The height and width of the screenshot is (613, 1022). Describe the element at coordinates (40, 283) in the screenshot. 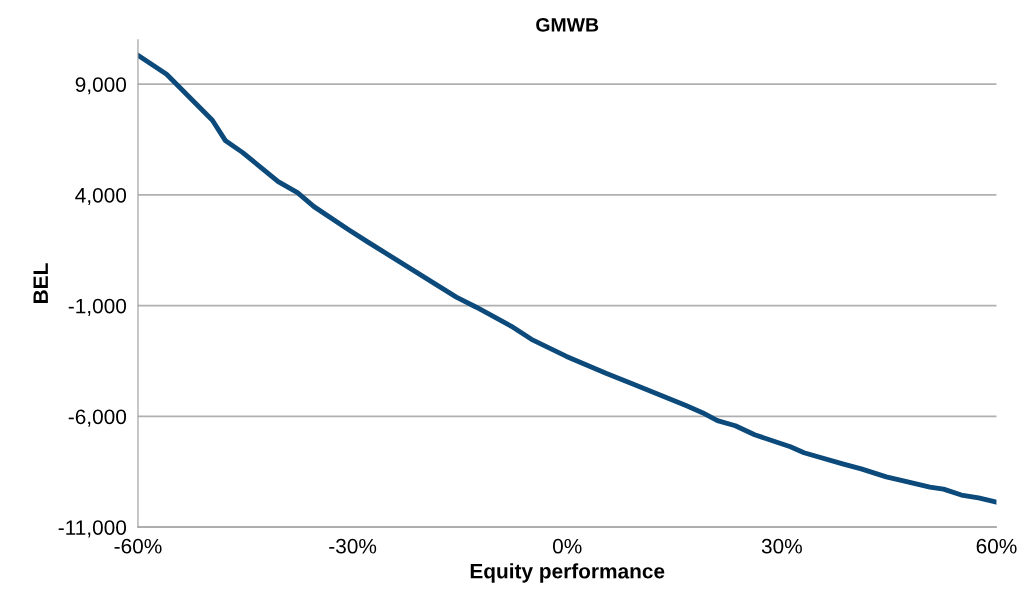

I see `y-axis-title: BEL` at that location.